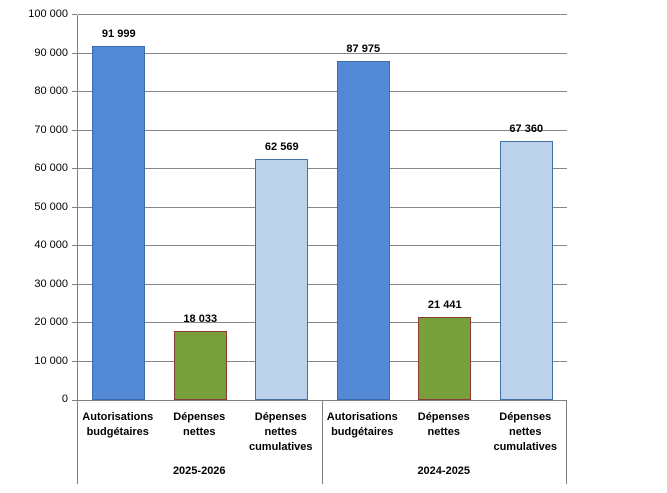  What do you see at coordinates (51, 168) in the screenshot?
I see `y-axis-tick-label: 60 000` at bounding box center [51, 168].